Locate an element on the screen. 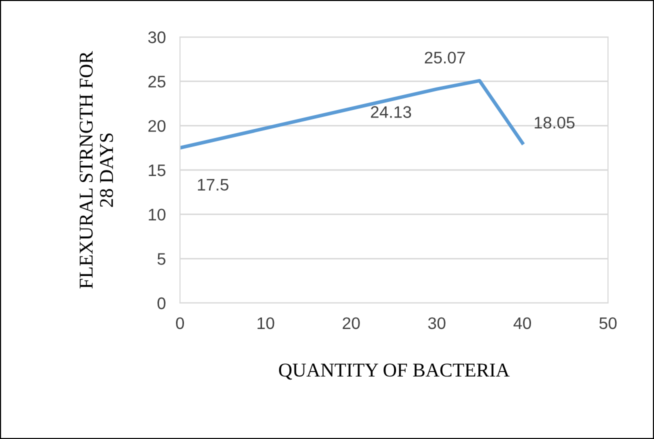 The width and height of the screenshot is (654, 439). y-tick-label: 30 is located at coordinates (157, 37).